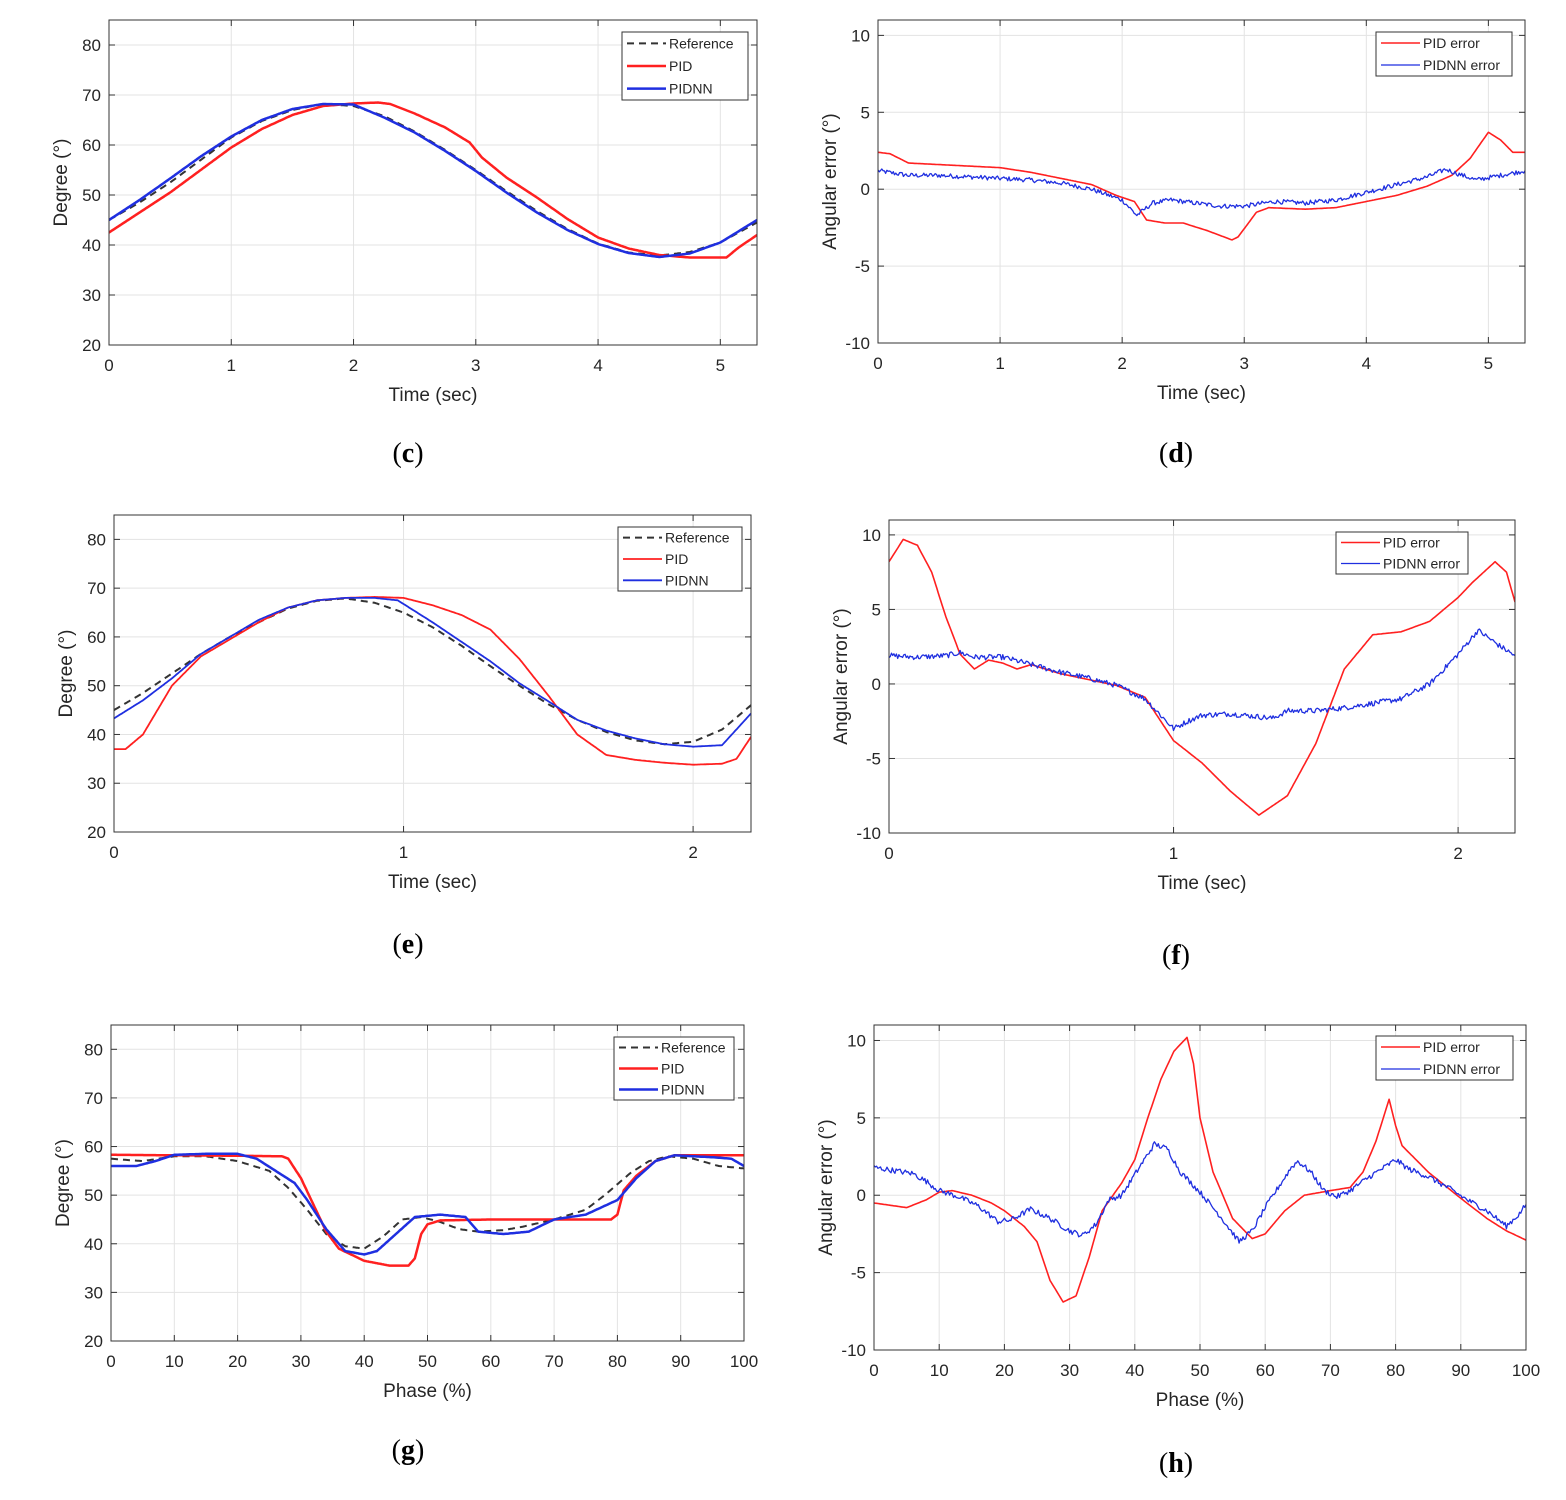  Describe the element at coordinates (1176, 453) in the screenshot. I see `panel-label: (d)` at that location.